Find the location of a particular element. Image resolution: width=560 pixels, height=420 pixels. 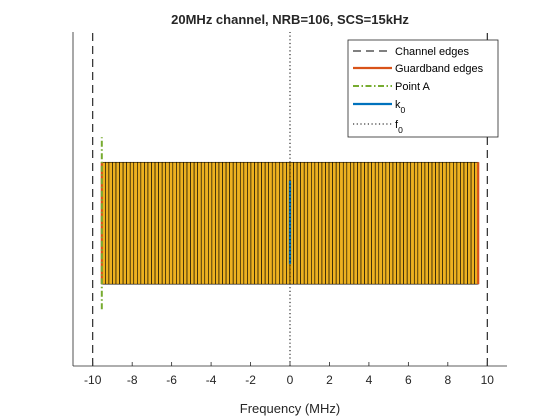

legend-label: Guardband edges is located at coordinates (439, 69).